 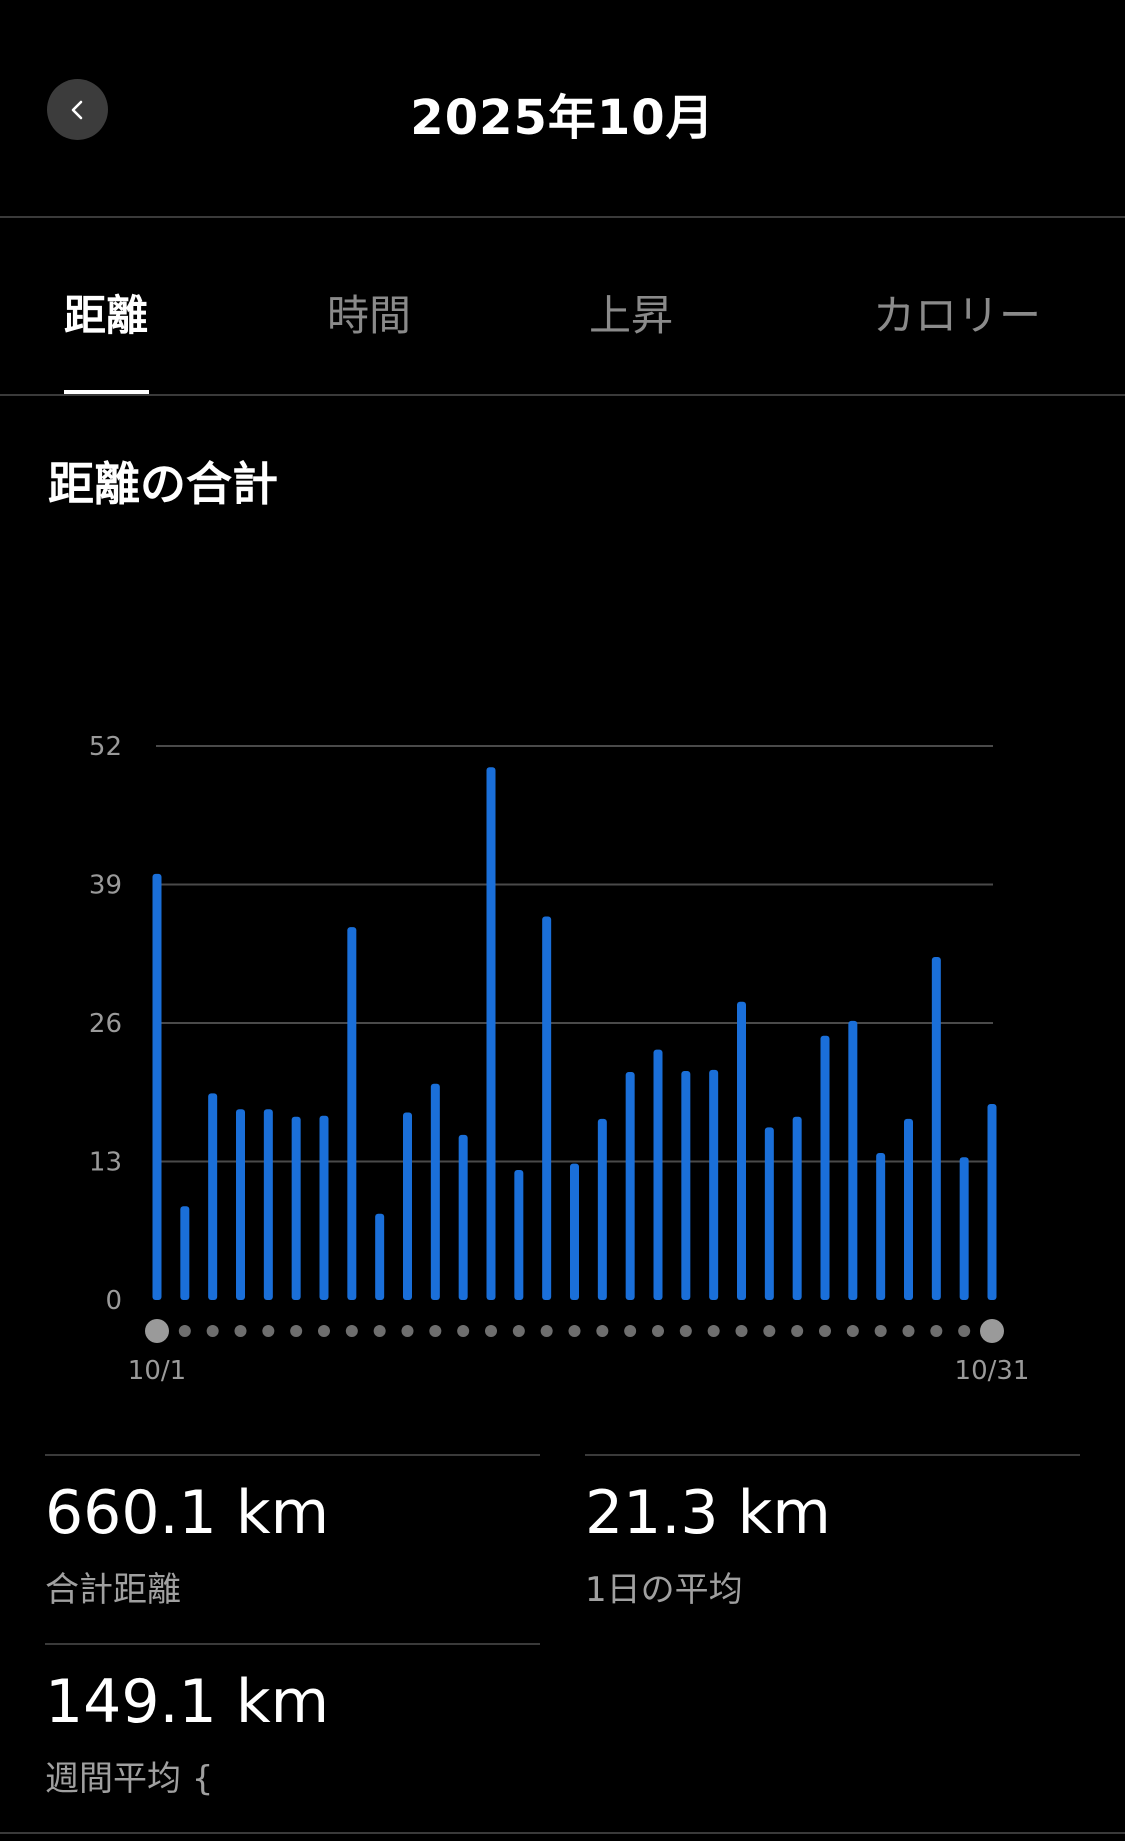 What do you see at coordinates (562, 118) in the screenshot?
I see `page-title: 2025年10月` at bounding box center [562, 118].